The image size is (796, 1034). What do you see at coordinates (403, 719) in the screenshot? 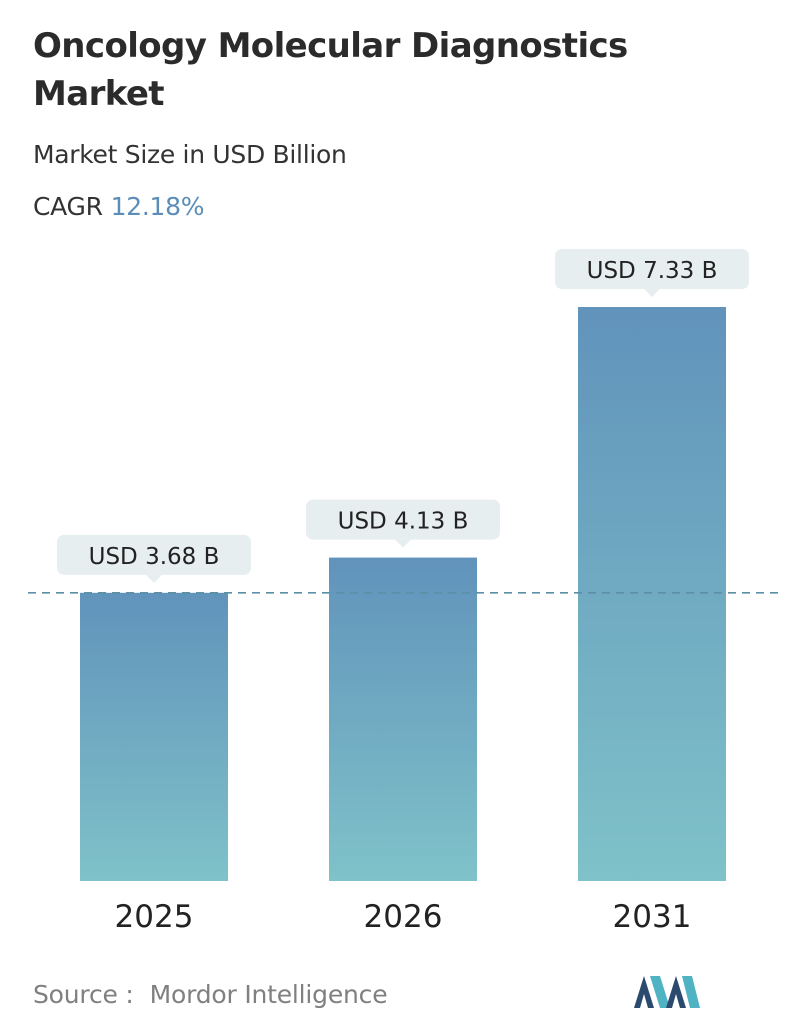
I see `bar-2026` at bounding box center [403, 719].